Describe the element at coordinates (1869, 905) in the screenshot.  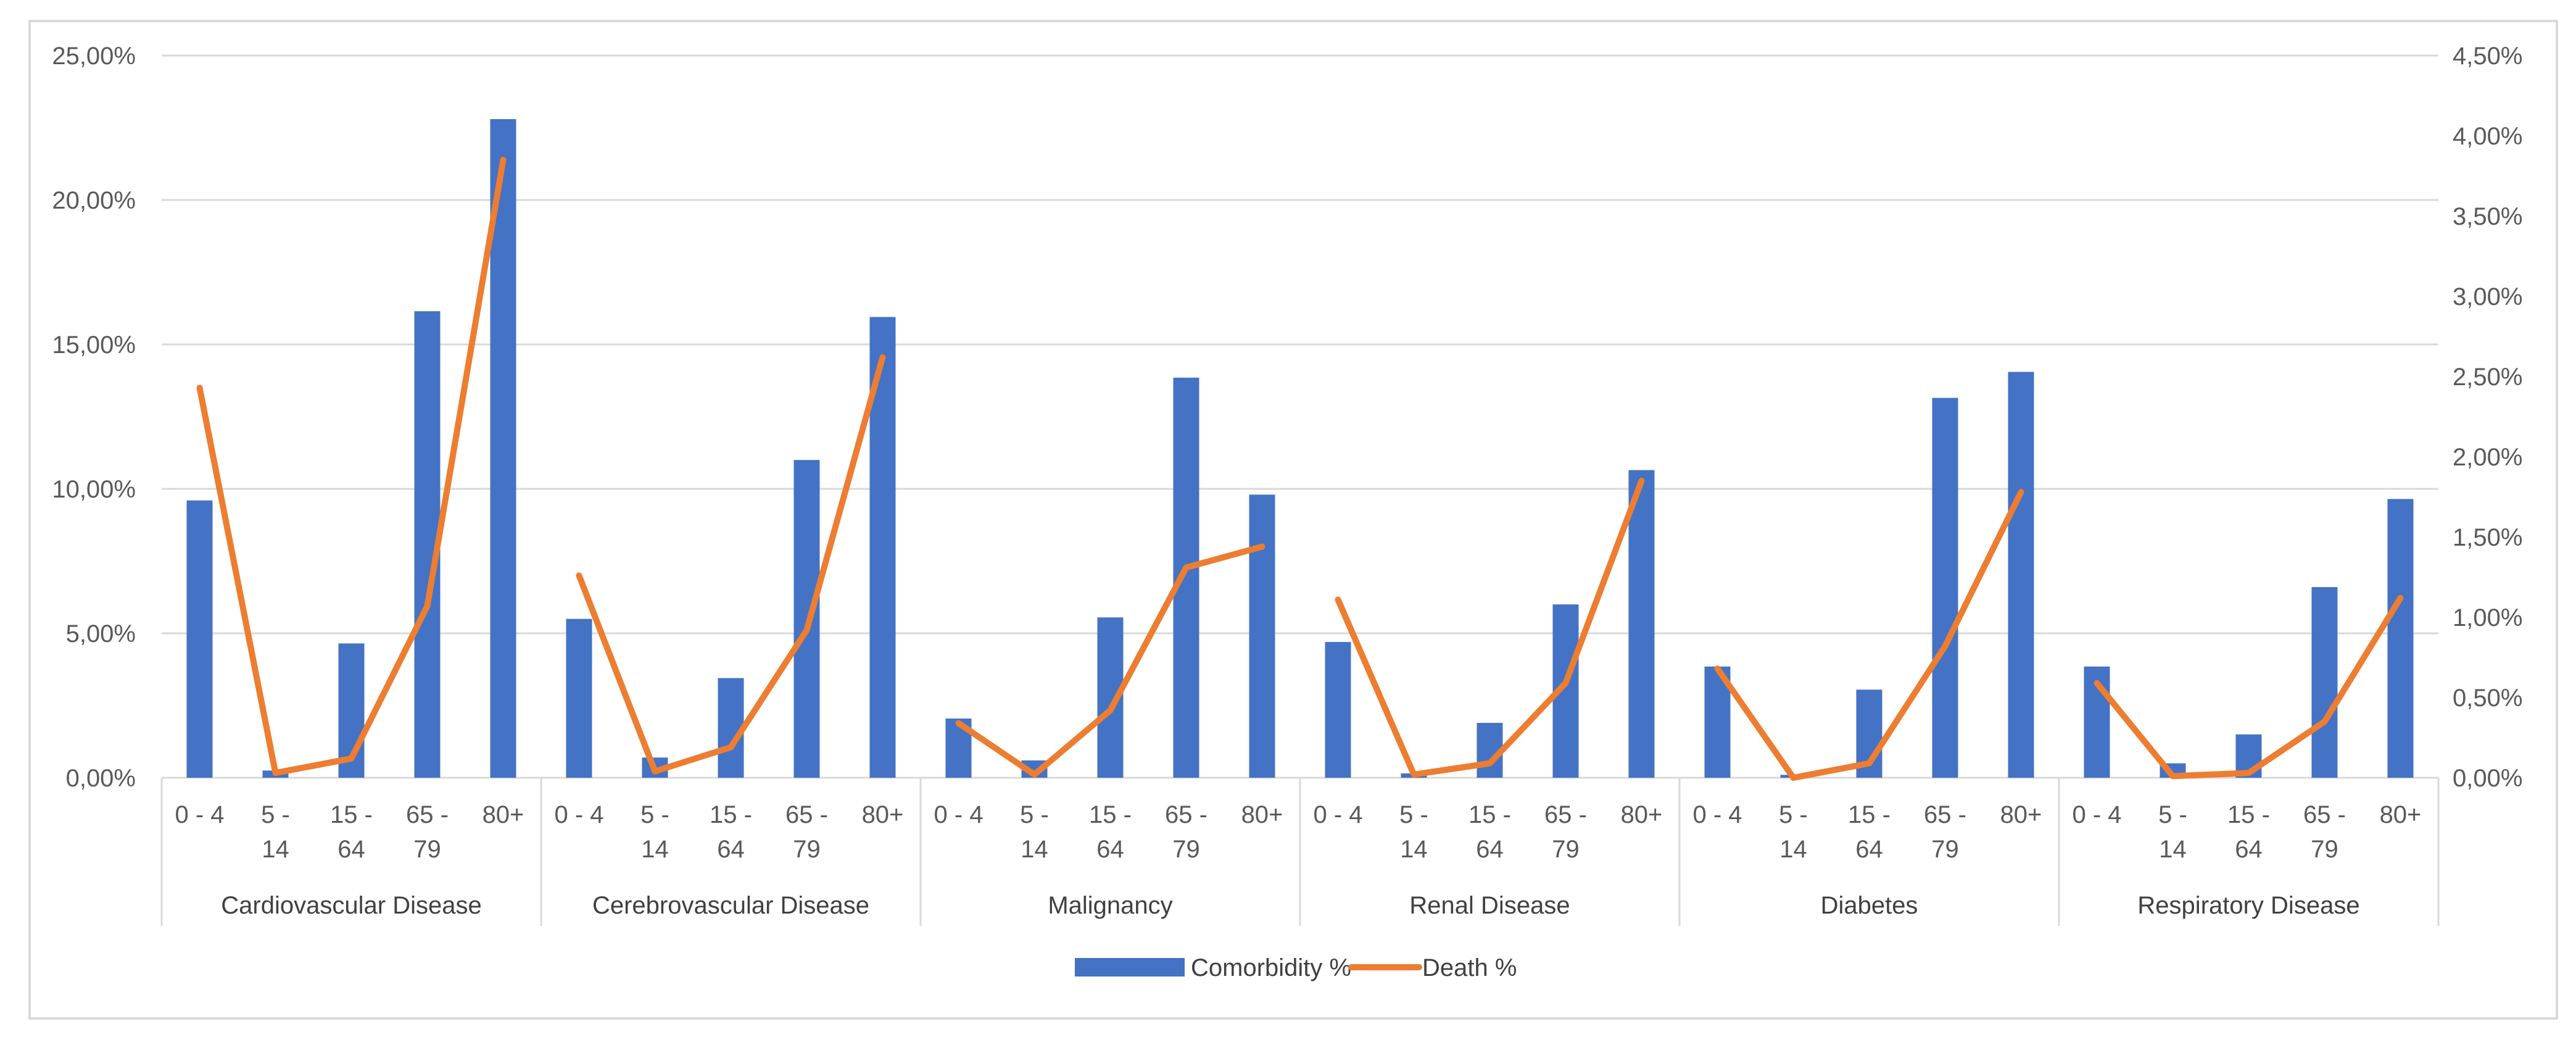
I see `group-label: Diabetes` at that location.